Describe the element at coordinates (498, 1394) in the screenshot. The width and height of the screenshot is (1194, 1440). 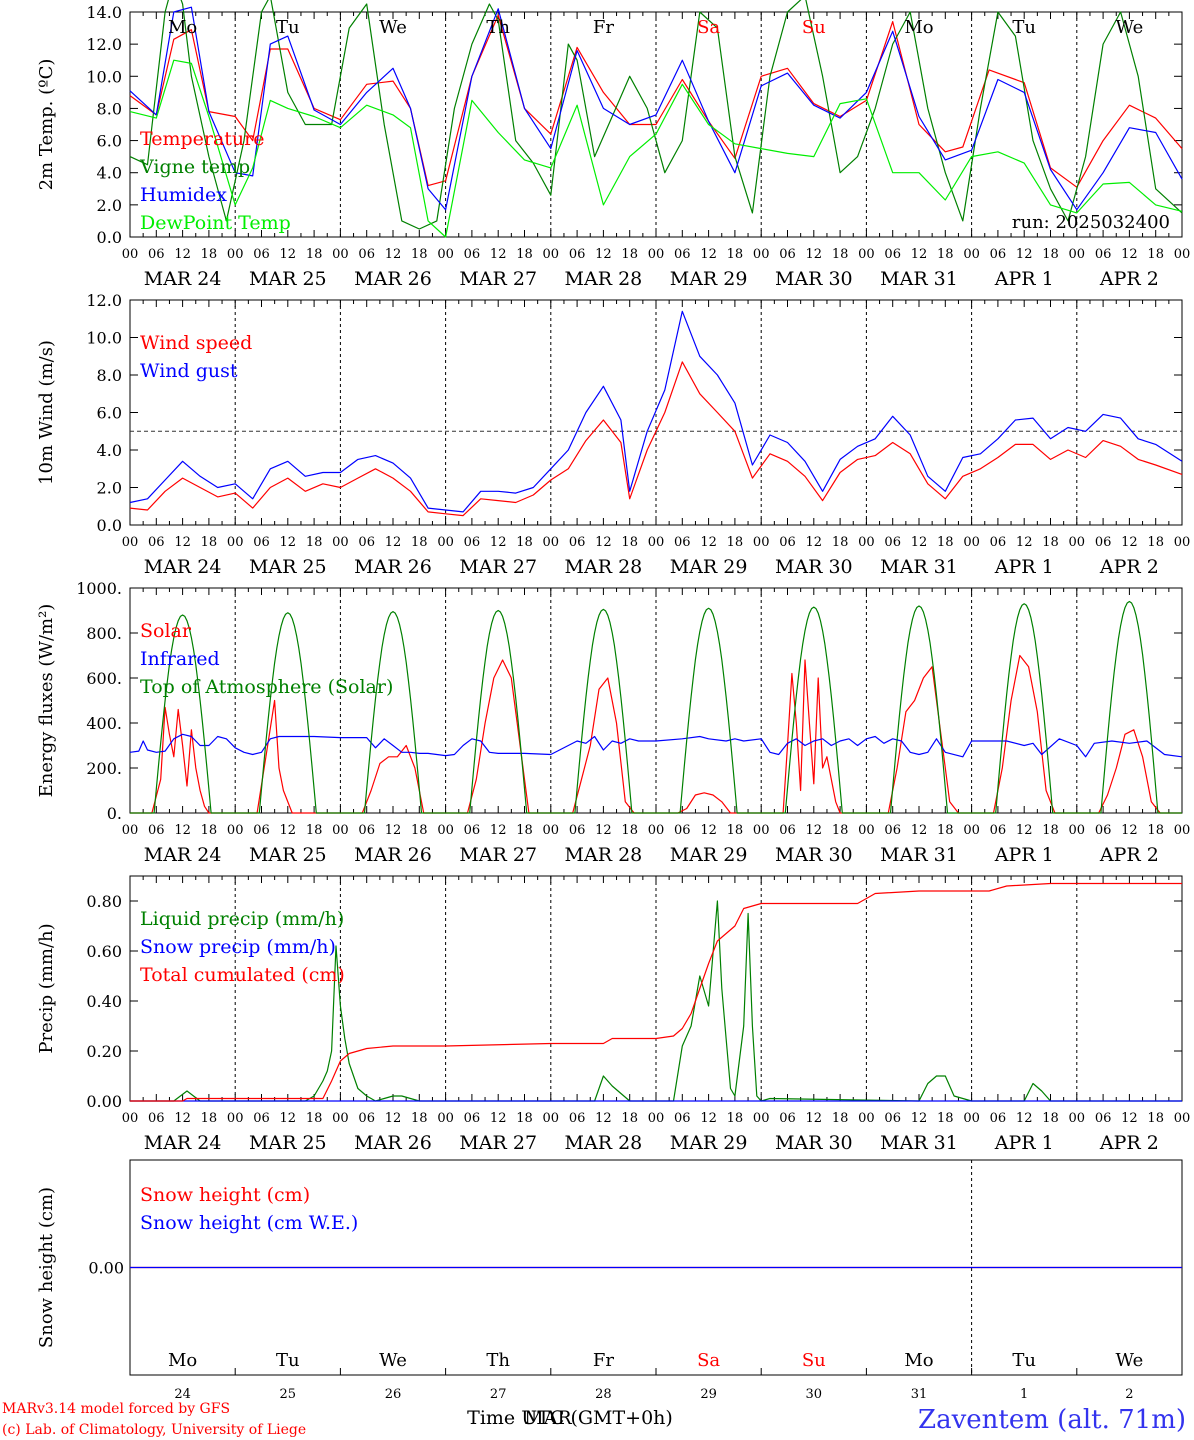
I see `day-number-label: 27` at that location.